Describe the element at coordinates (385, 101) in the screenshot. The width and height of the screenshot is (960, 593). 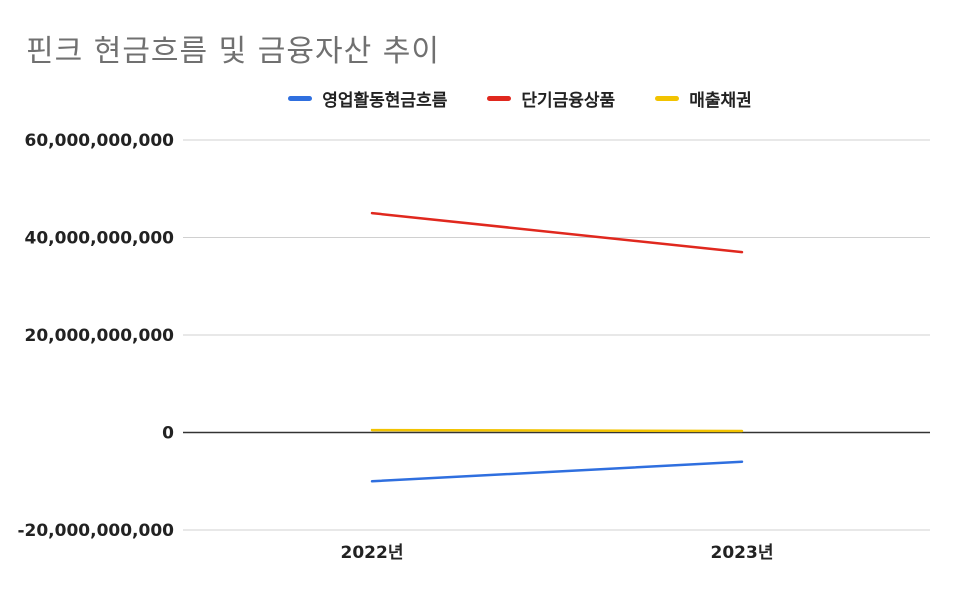
I see `legend-label-operating-cash-flow: 영업활동현금흐름` at that location.